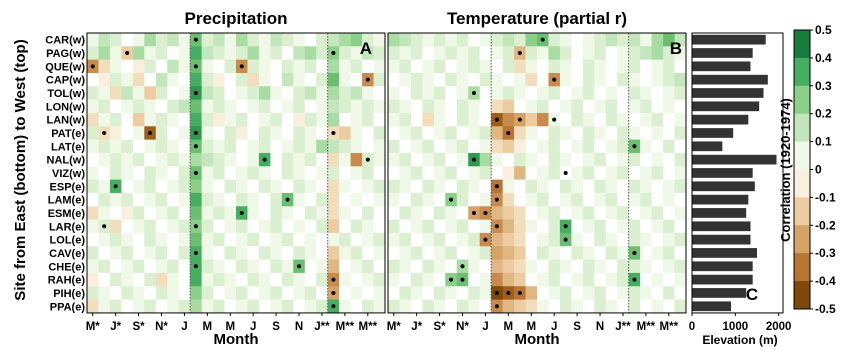 Image resolution: width=847 pixels, height=350 pixels. I want to click on x-tick-label: M**, so click(669, 327).